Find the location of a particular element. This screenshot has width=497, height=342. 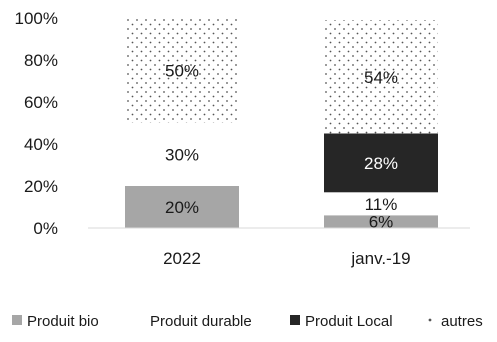

data-label: 54% is located at coordinates (381, 77).